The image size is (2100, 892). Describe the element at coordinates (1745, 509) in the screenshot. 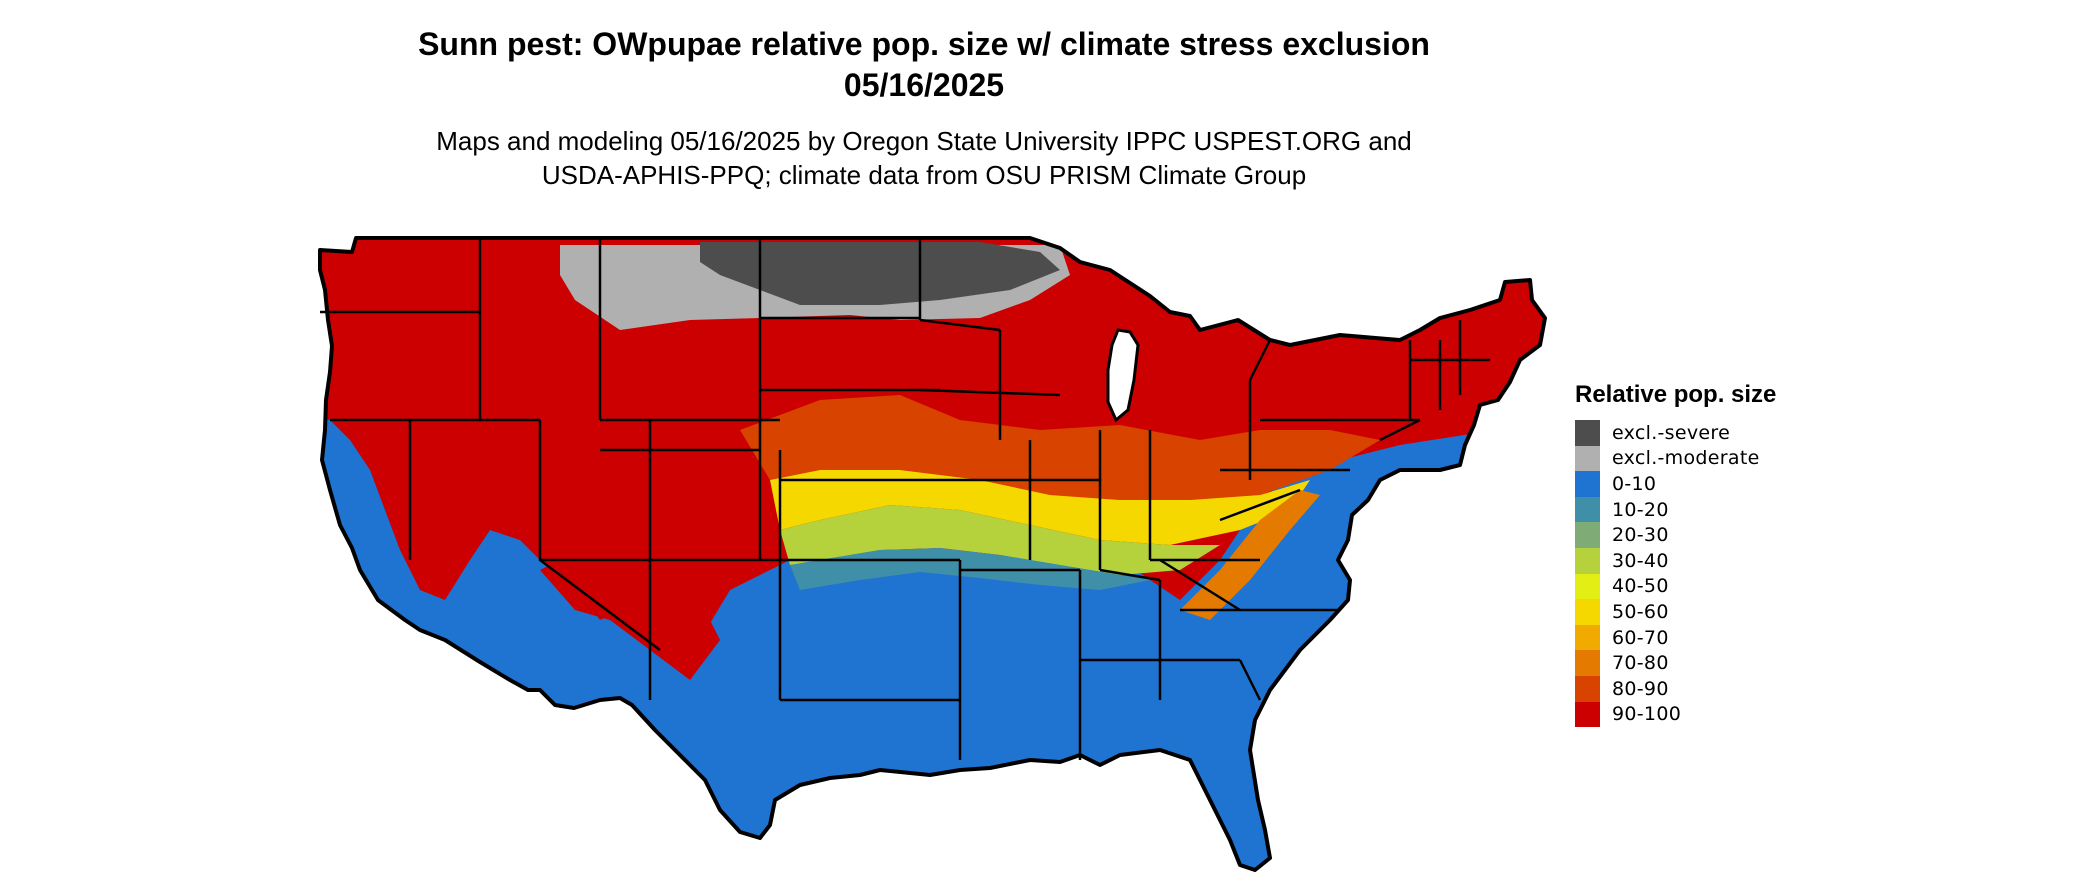

I see `legend-item: 10-20` at that location.